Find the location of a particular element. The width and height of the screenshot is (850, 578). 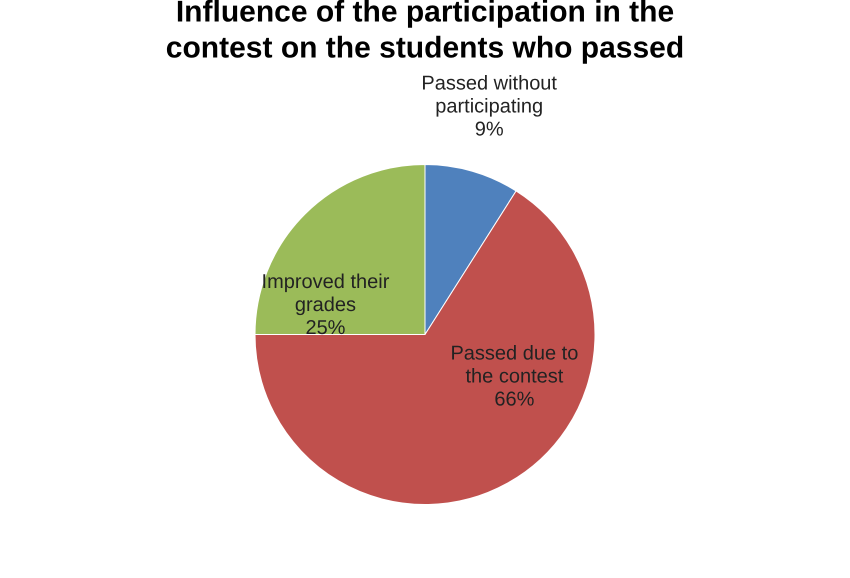

slice-label: Improved their grades is located at coordinates (326, 293).